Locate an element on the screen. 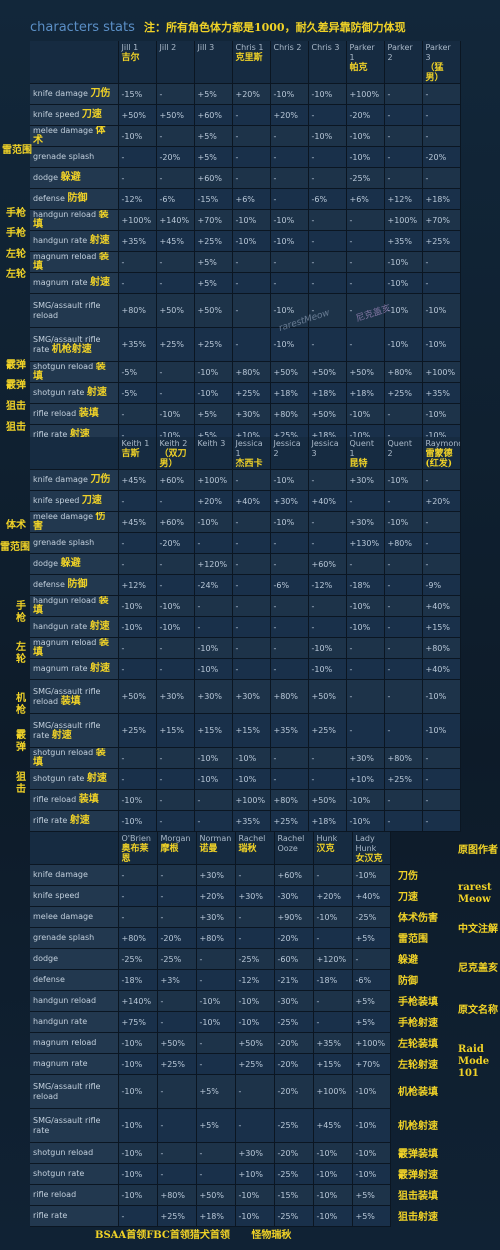  column-header-en: Hunk is located at coordinates (327, 838).